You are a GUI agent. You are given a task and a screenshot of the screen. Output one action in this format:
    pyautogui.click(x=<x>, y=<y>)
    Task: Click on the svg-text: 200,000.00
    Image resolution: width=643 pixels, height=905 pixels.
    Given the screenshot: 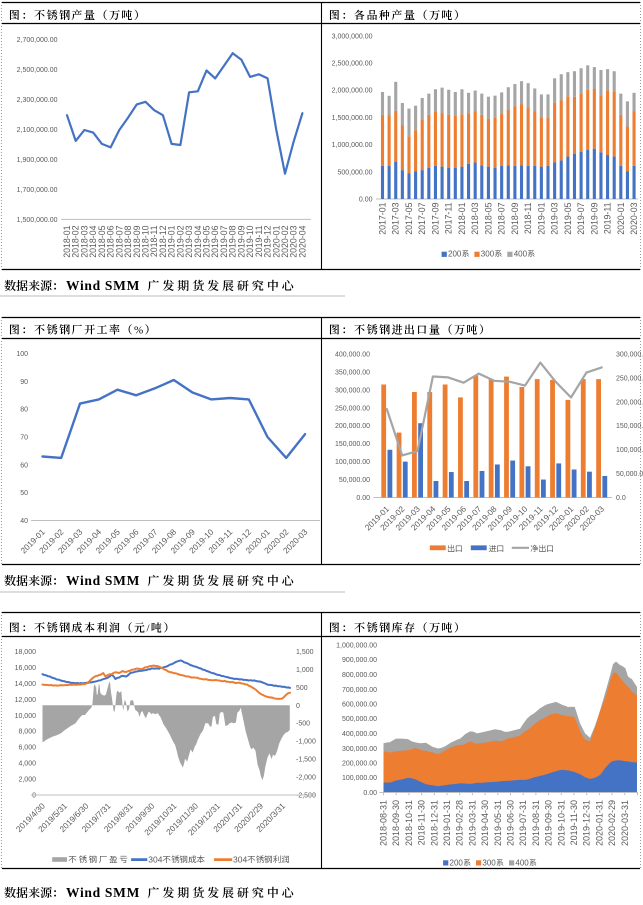 What is the action you would take?
    pyautogui.click(x=359, y=764)
    